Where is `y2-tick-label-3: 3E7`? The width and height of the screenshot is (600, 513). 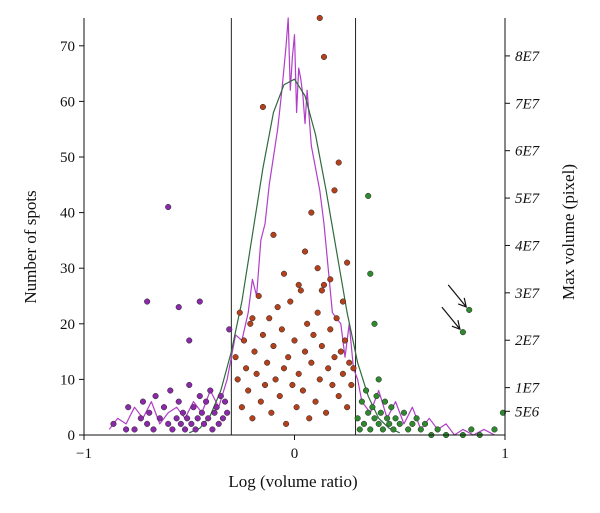
y2-tick-label-3: 3E7 is located at coordinates (527, 294).